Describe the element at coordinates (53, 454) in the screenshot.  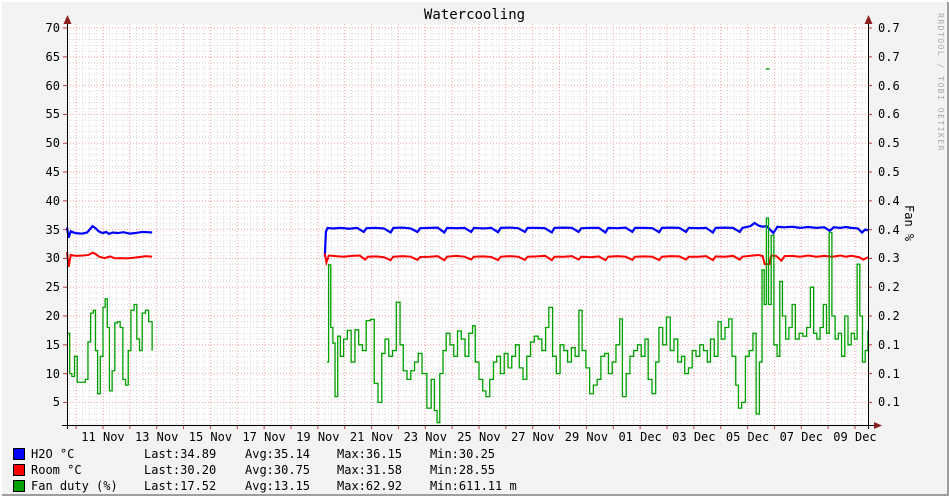
I see `legend-label: H2O °C` at that location.